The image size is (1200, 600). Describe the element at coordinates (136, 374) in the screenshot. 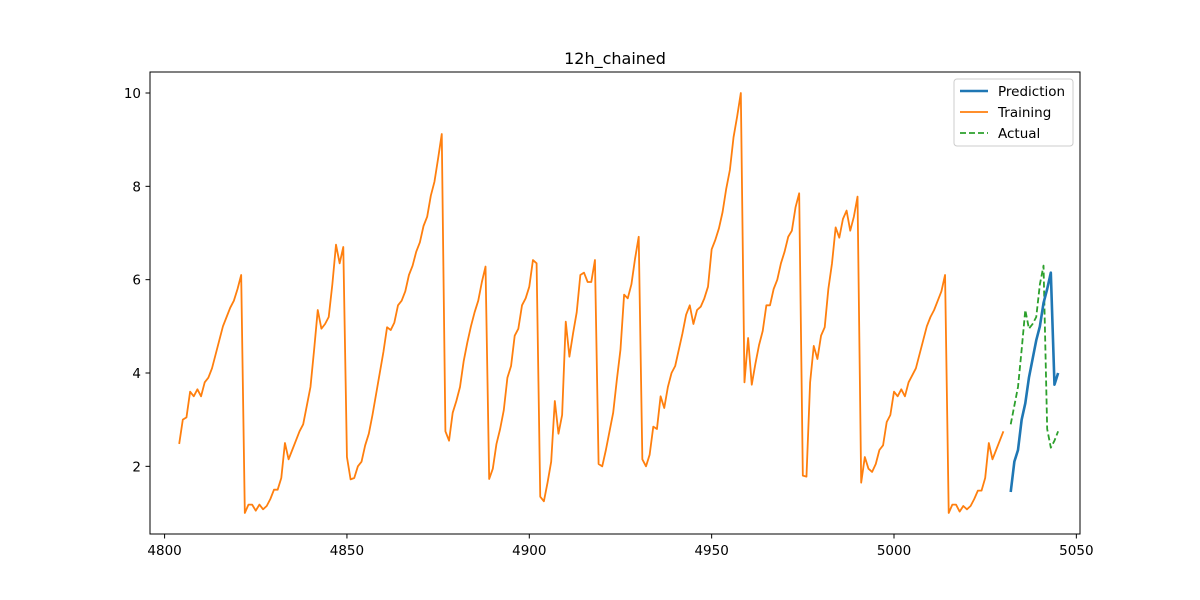

I see `y-tick-label: 4` at that location.